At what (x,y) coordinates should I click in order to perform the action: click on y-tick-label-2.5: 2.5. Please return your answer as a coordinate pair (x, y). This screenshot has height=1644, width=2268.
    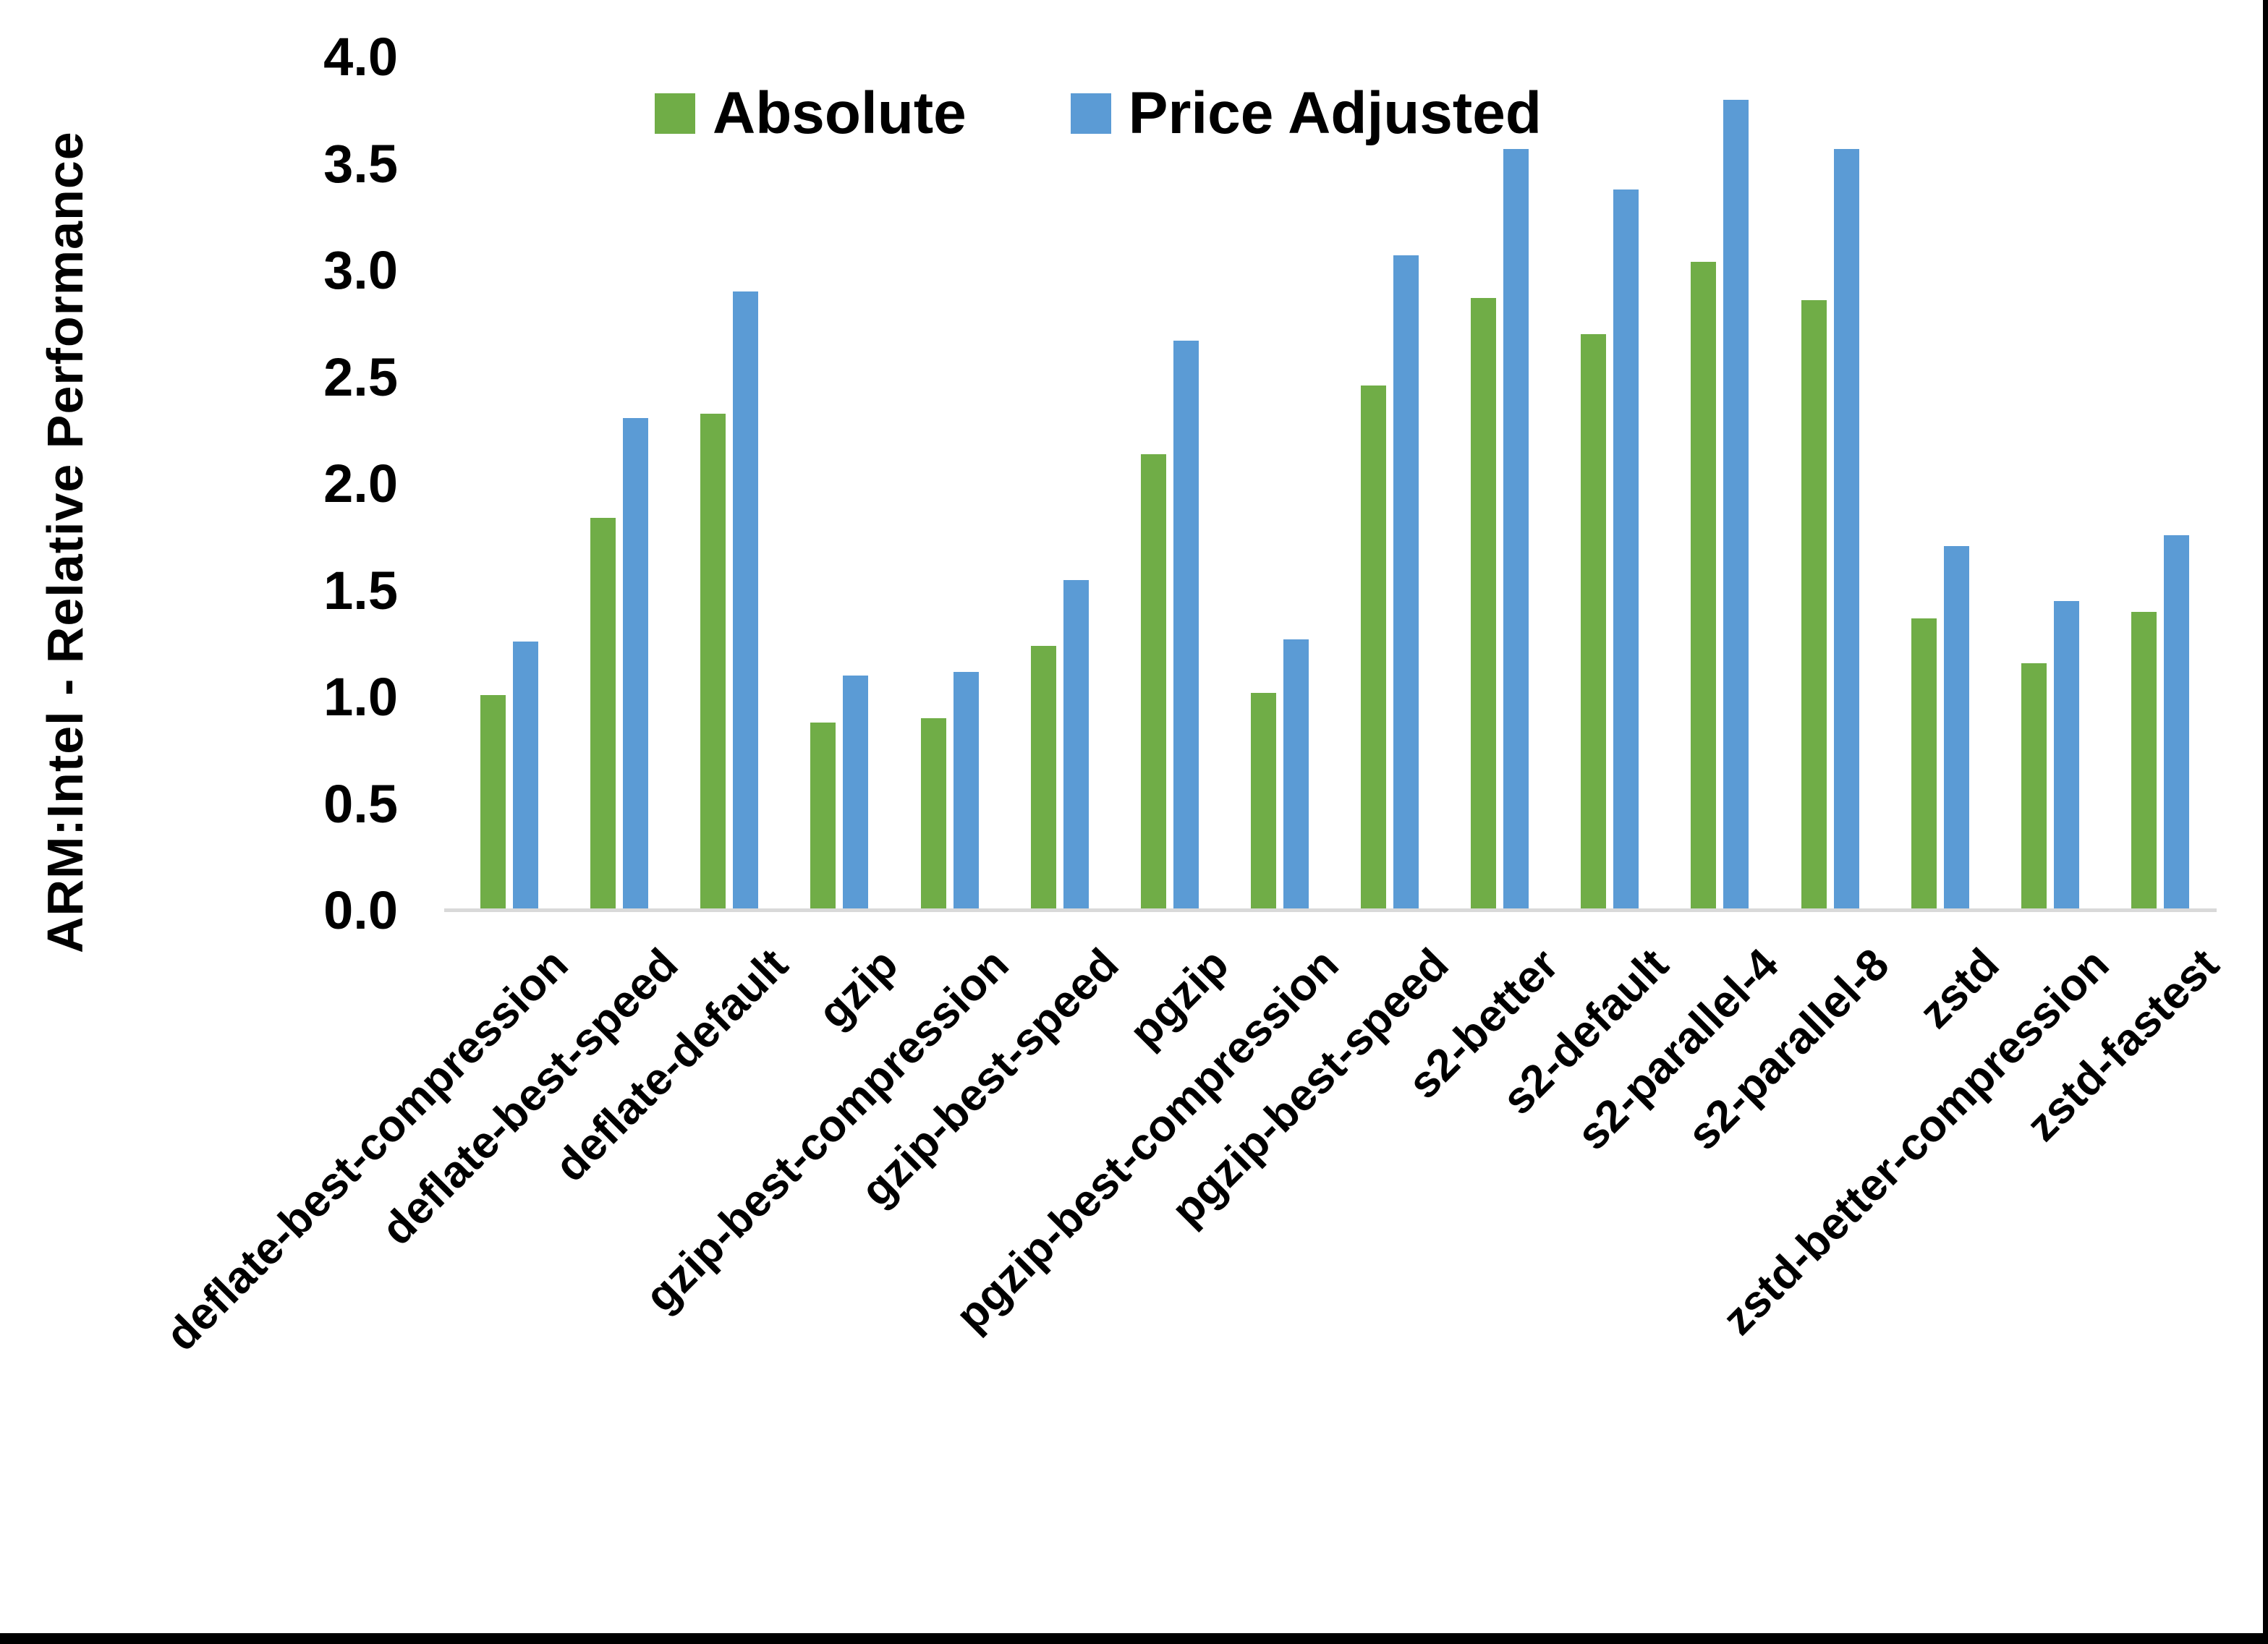
    Looking at the image, I should click on (360, 377).